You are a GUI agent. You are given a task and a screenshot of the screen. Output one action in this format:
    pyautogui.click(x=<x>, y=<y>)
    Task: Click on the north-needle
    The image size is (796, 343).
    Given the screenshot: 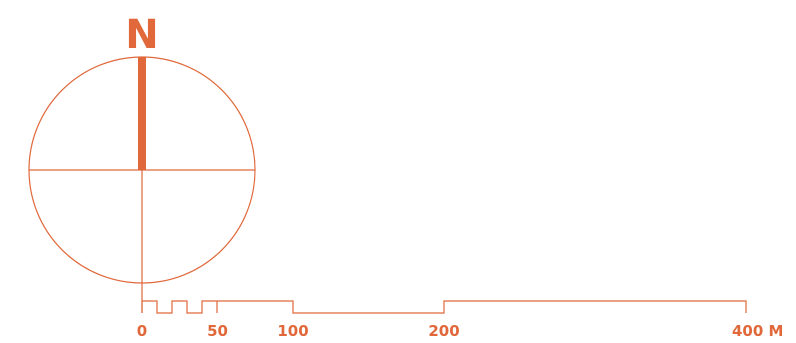 What is the action you would take?
    pyautogui.click(x=142, y=113)
    